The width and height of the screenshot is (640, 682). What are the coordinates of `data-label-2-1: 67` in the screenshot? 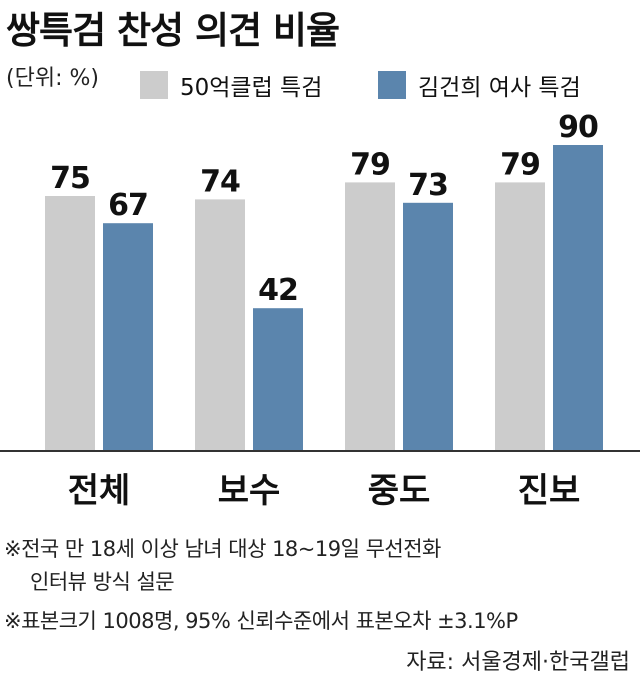 It's located at (128, 205).